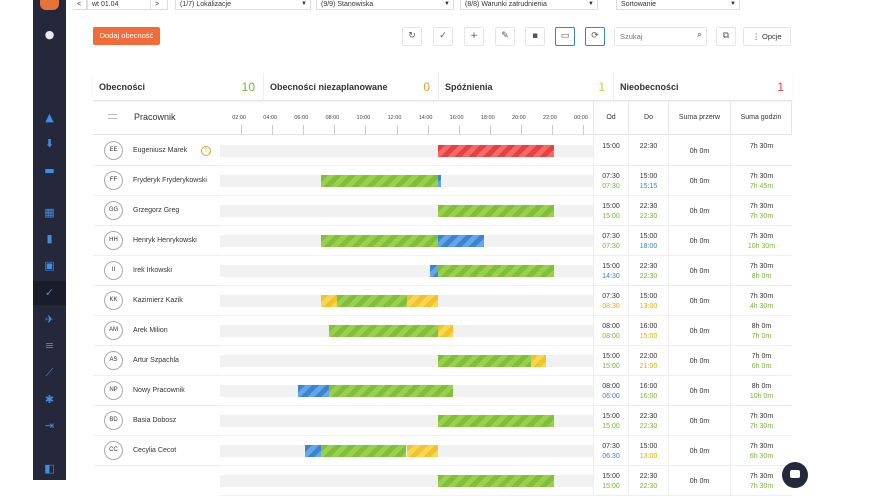  What do you see at coordinates (761, 241) in the screenshot?
I see `hours-cell: 7h 30m 10h 30m` at bounding box center [761, 241].